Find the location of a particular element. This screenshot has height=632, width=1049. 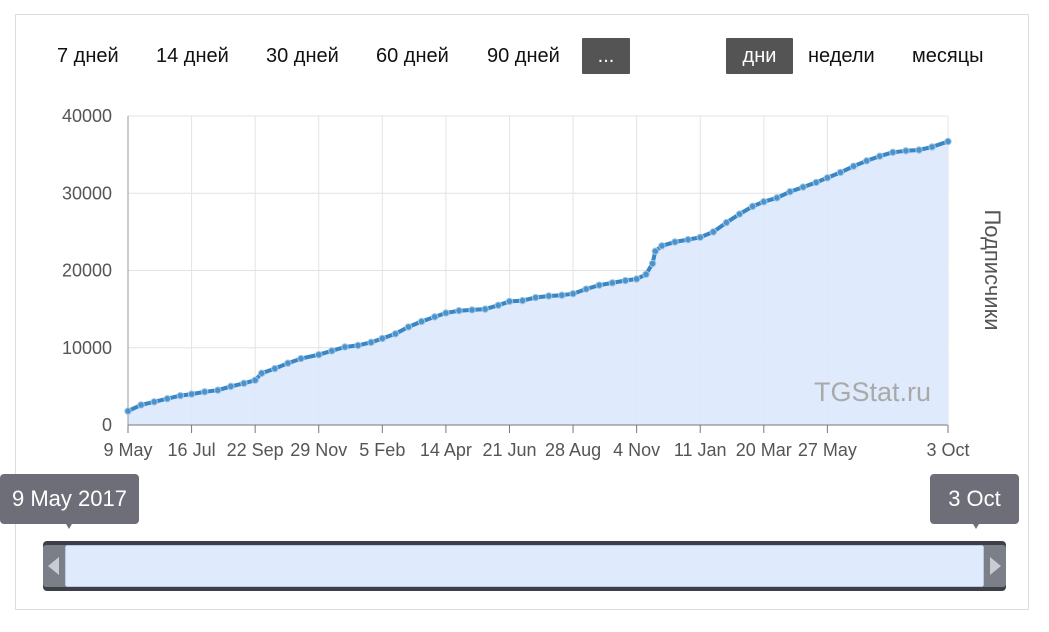

x-tick-label: 11 Jan is located at coordinates (700, 450).